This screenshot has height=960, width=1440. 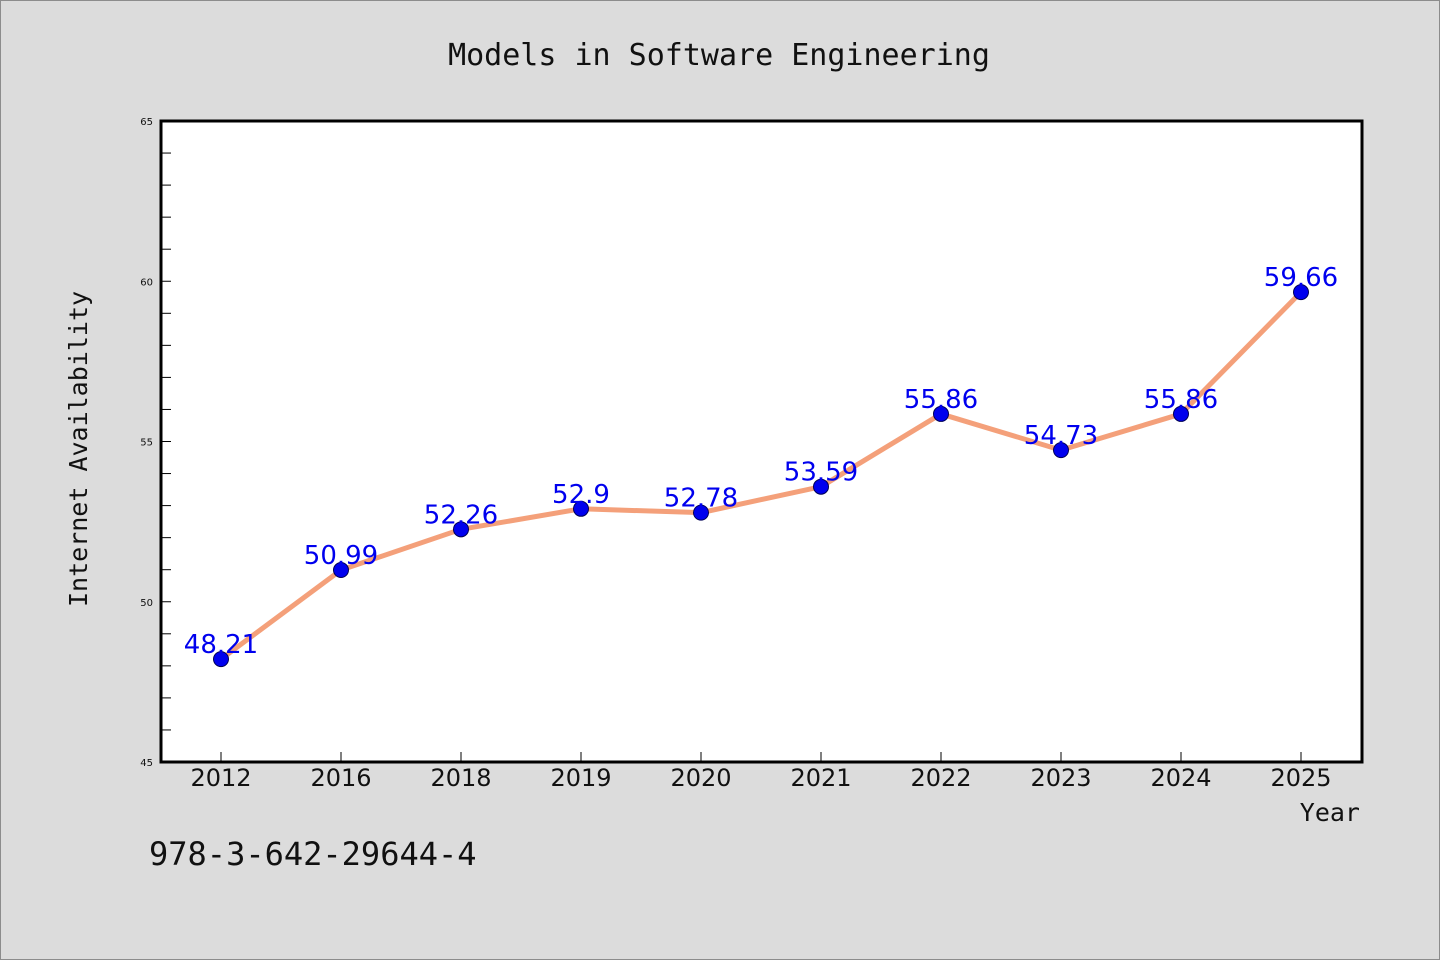 What do you see at coordinates (146, 282) in the screenshot?
I see `y-tick-label: 60` at bounding box center [146, 282].